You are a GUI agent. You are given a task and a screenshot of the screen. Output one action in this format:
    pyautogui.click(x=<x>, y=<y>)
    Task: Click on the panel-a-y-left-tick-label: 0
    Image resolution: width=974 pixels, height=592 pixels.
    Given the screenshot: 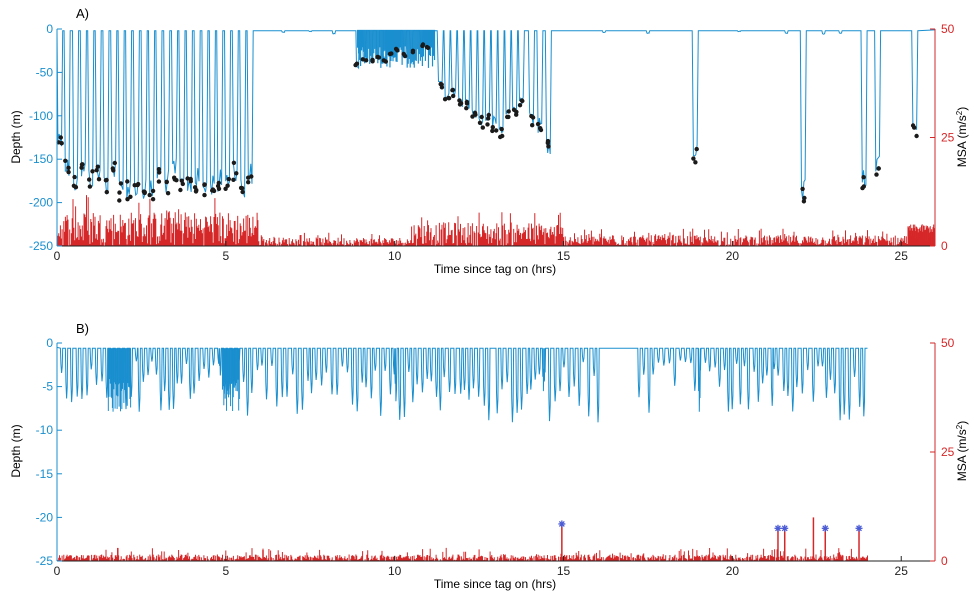 What is the action you would take?
    pyautogui.click(x=49, y=29)
    